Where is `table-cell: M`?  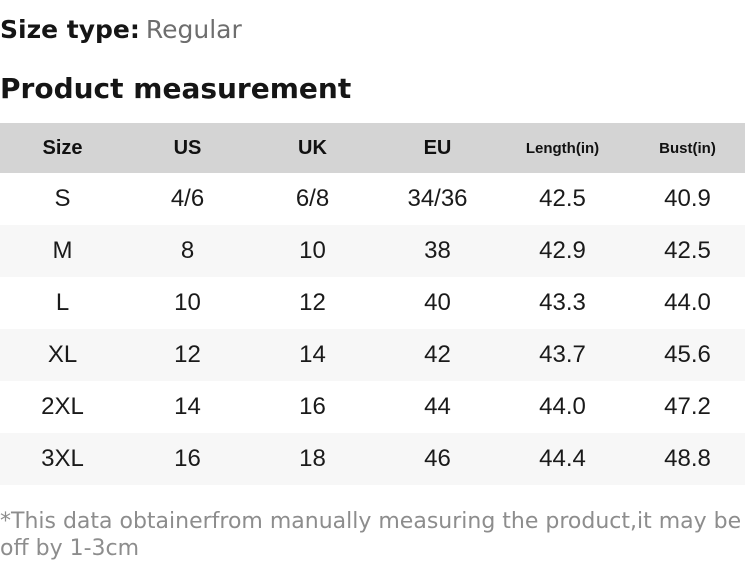
table-cell: M is located at coordinates (62, 250).